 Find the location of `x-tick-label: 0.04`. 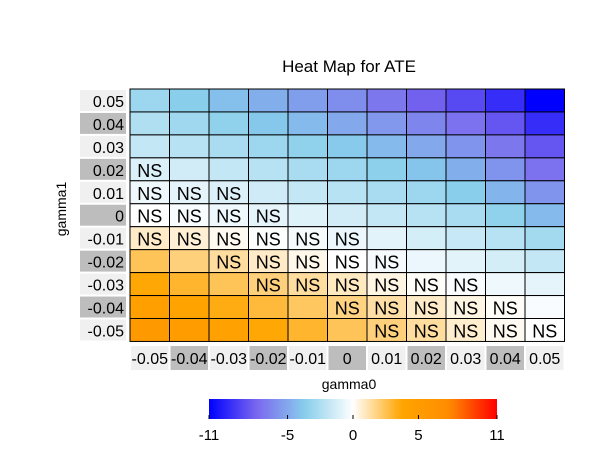

x-tick-label: 0.04 is located at coordinates (505, 359).